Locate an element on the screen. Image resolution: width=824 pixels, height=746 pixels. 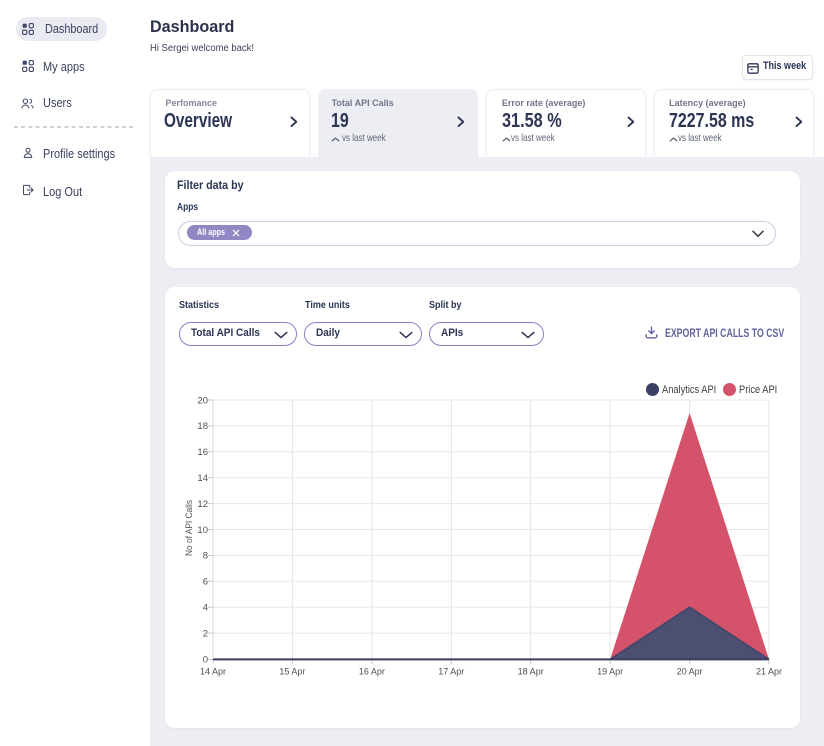
svg-text: 21 Apr is located at coordinates (769, 672).